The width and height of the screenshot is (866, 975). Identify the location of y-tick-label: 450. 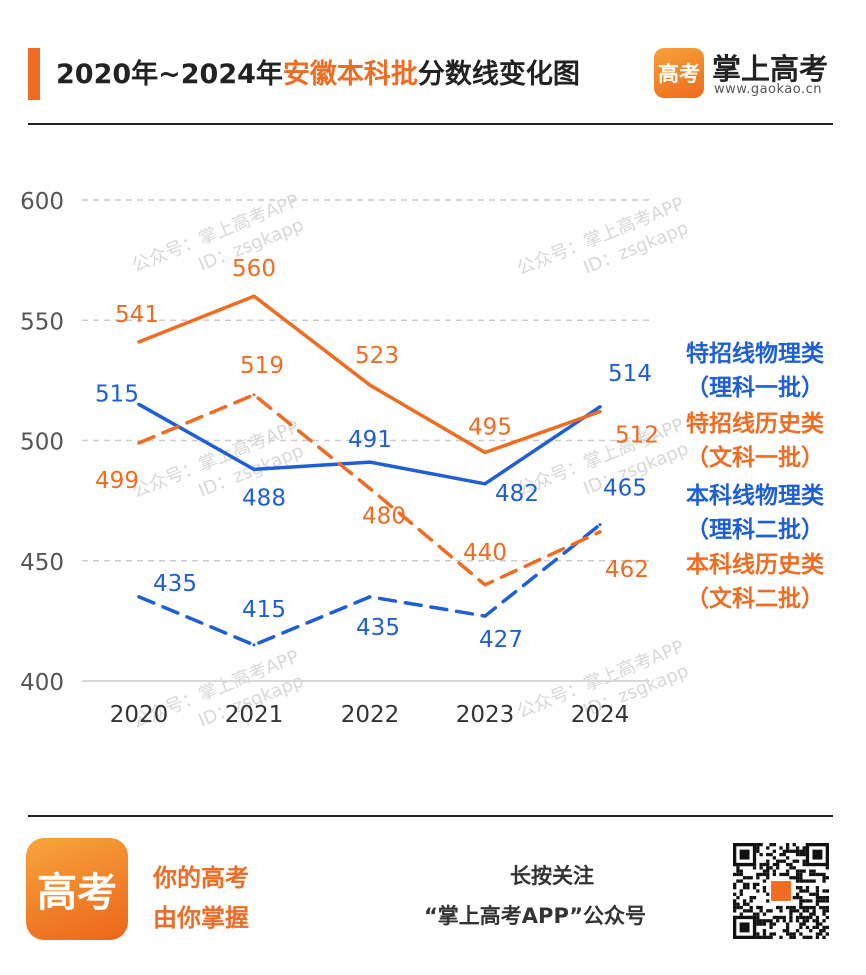
(42, 563).